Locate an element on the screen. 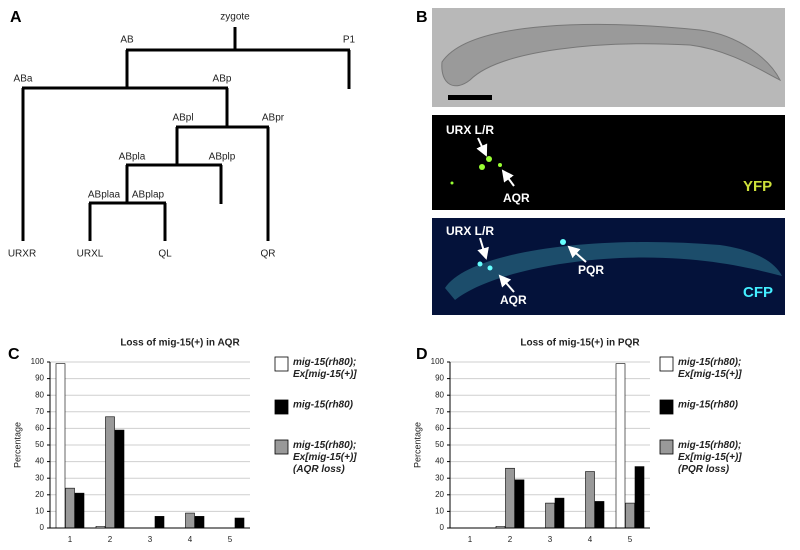  legend-label: mig-15(rh80); Ex[mig-15(+)] (PQR loss) is located at coordinates (710, 457).